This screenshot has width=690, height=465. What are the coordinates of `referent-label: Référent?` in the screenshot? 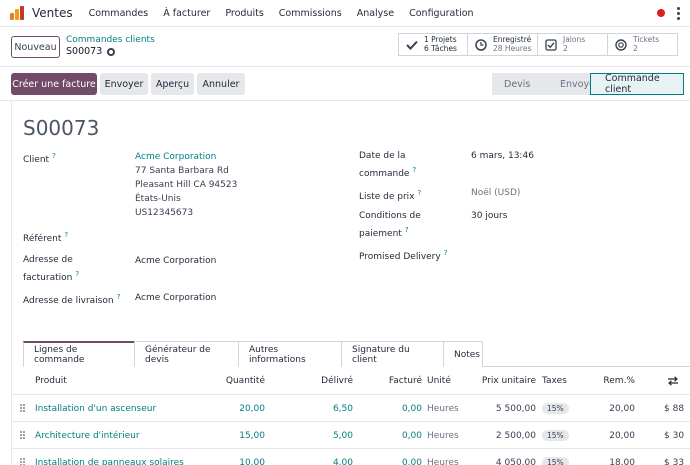 It's located at (46, 237).